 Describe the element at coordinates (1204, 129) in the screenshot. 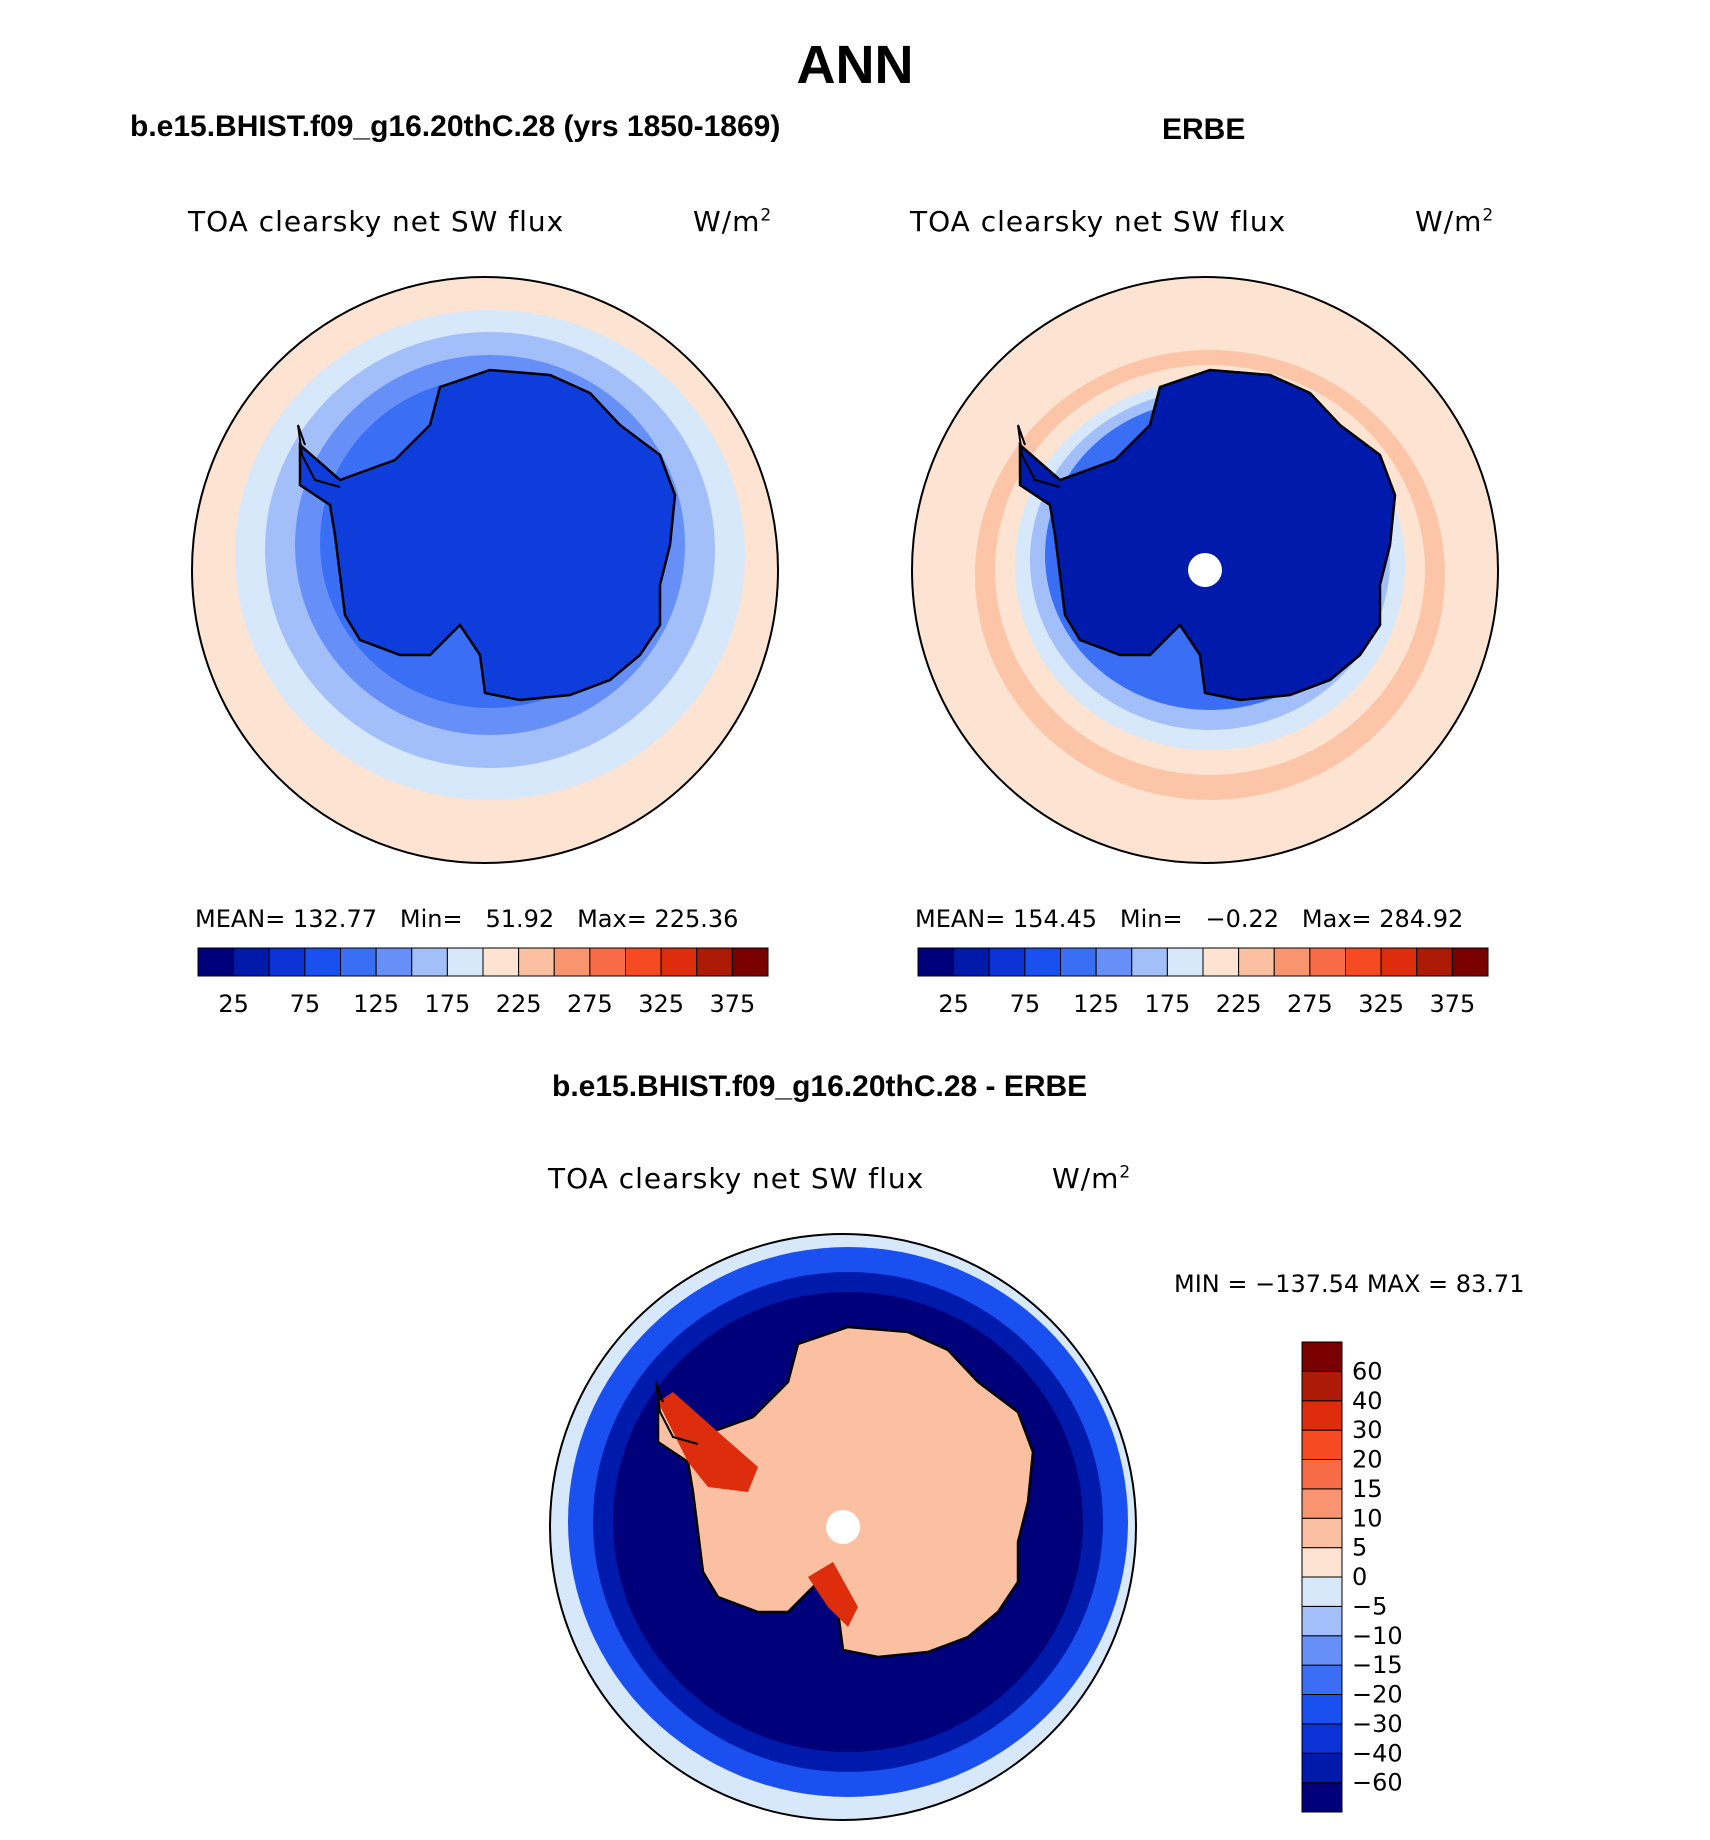

I see `panel-obs-title: ERBE` at that location.